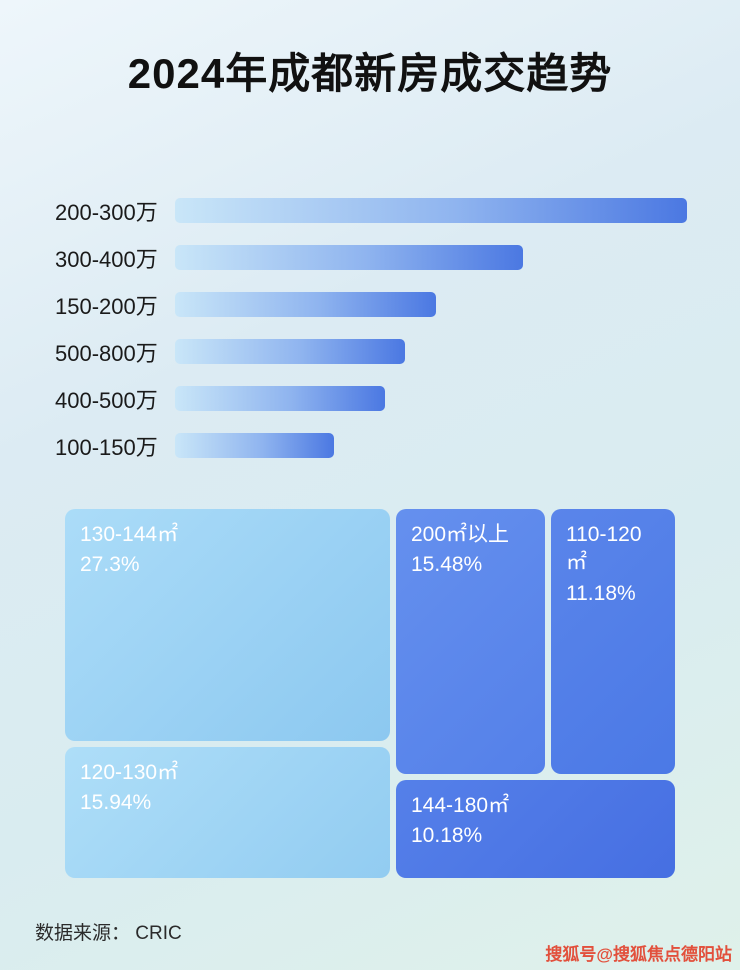 The image size is (740, 970). What do you see at coordinates (129, 534) in the screenshot?
I see `block-label: 130-144㎡` at bounding box center [129, 534].